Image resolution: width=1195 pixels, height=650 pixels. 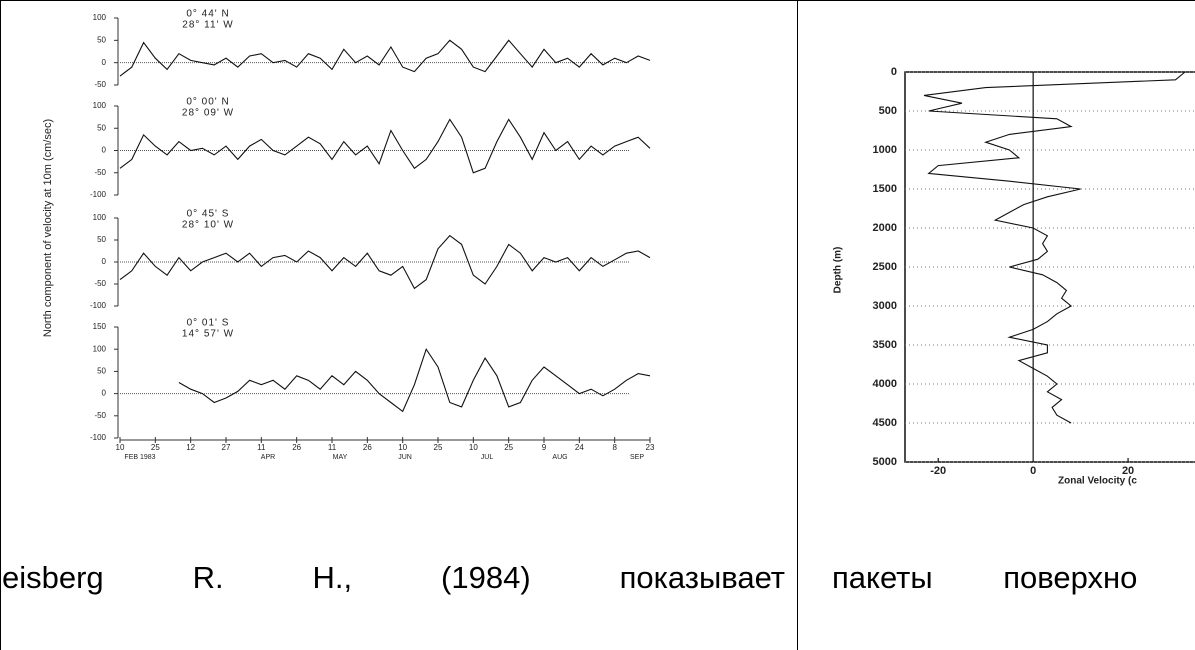 I want to click on x-tick-label: 20, so click(x=1128, y=471).